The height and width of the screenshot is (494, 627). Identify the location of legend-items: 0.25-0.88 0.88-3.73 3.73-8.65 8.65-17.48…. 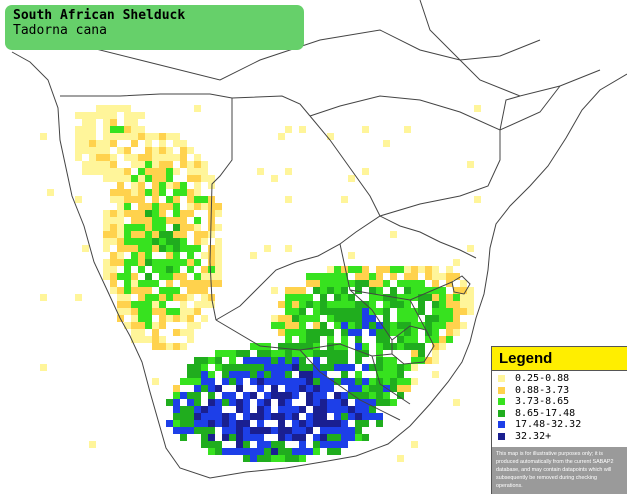
(559, 406).